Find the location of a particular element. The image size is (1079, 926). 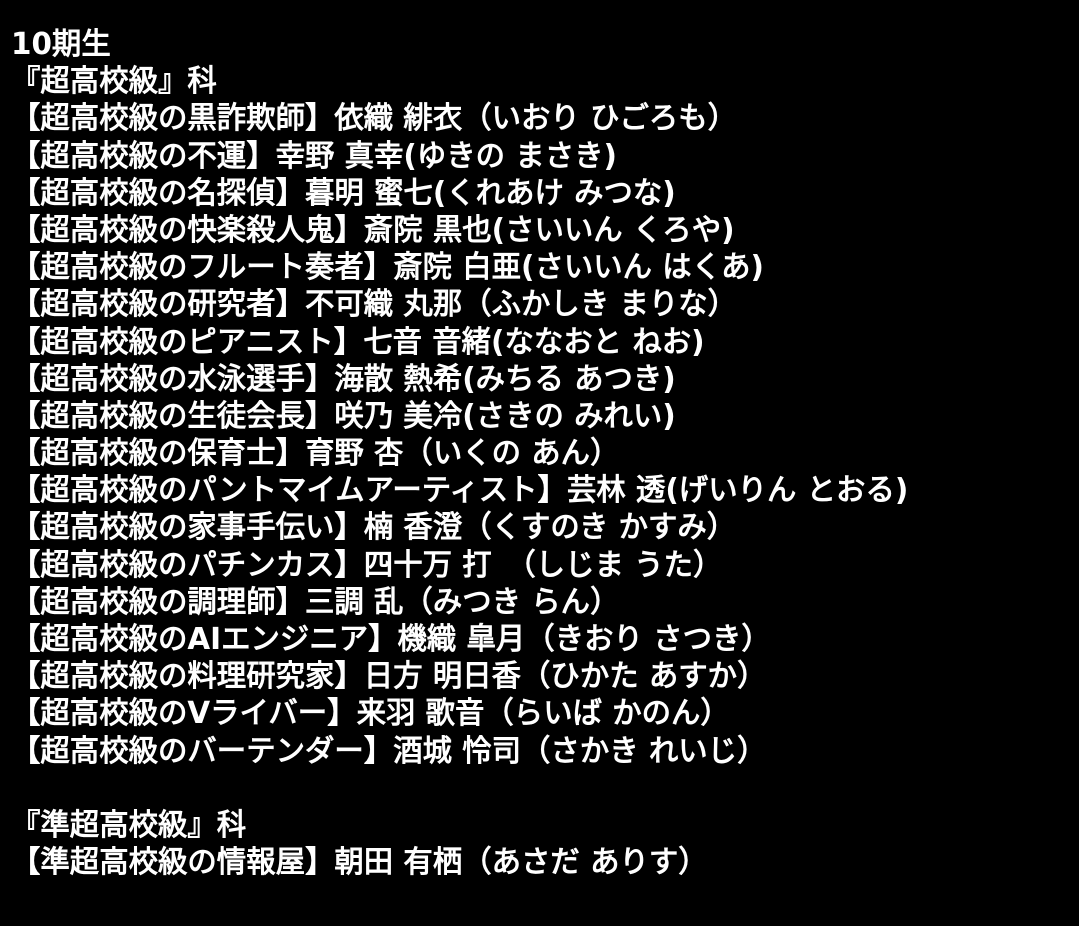

roster-line-mime-artist: 【超高校級のパントマイムアーティスト】芸林 透(げいりん とおる) is located at coordinates (460, 491).